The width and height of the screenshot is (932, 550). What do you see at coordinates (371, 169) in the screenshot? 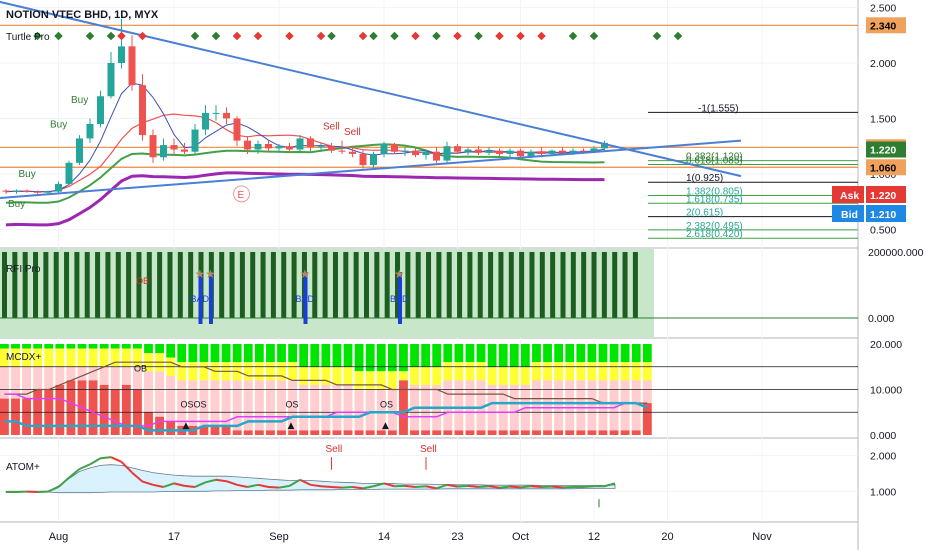
I see `support-trendline` at bounding box center [371, 169].